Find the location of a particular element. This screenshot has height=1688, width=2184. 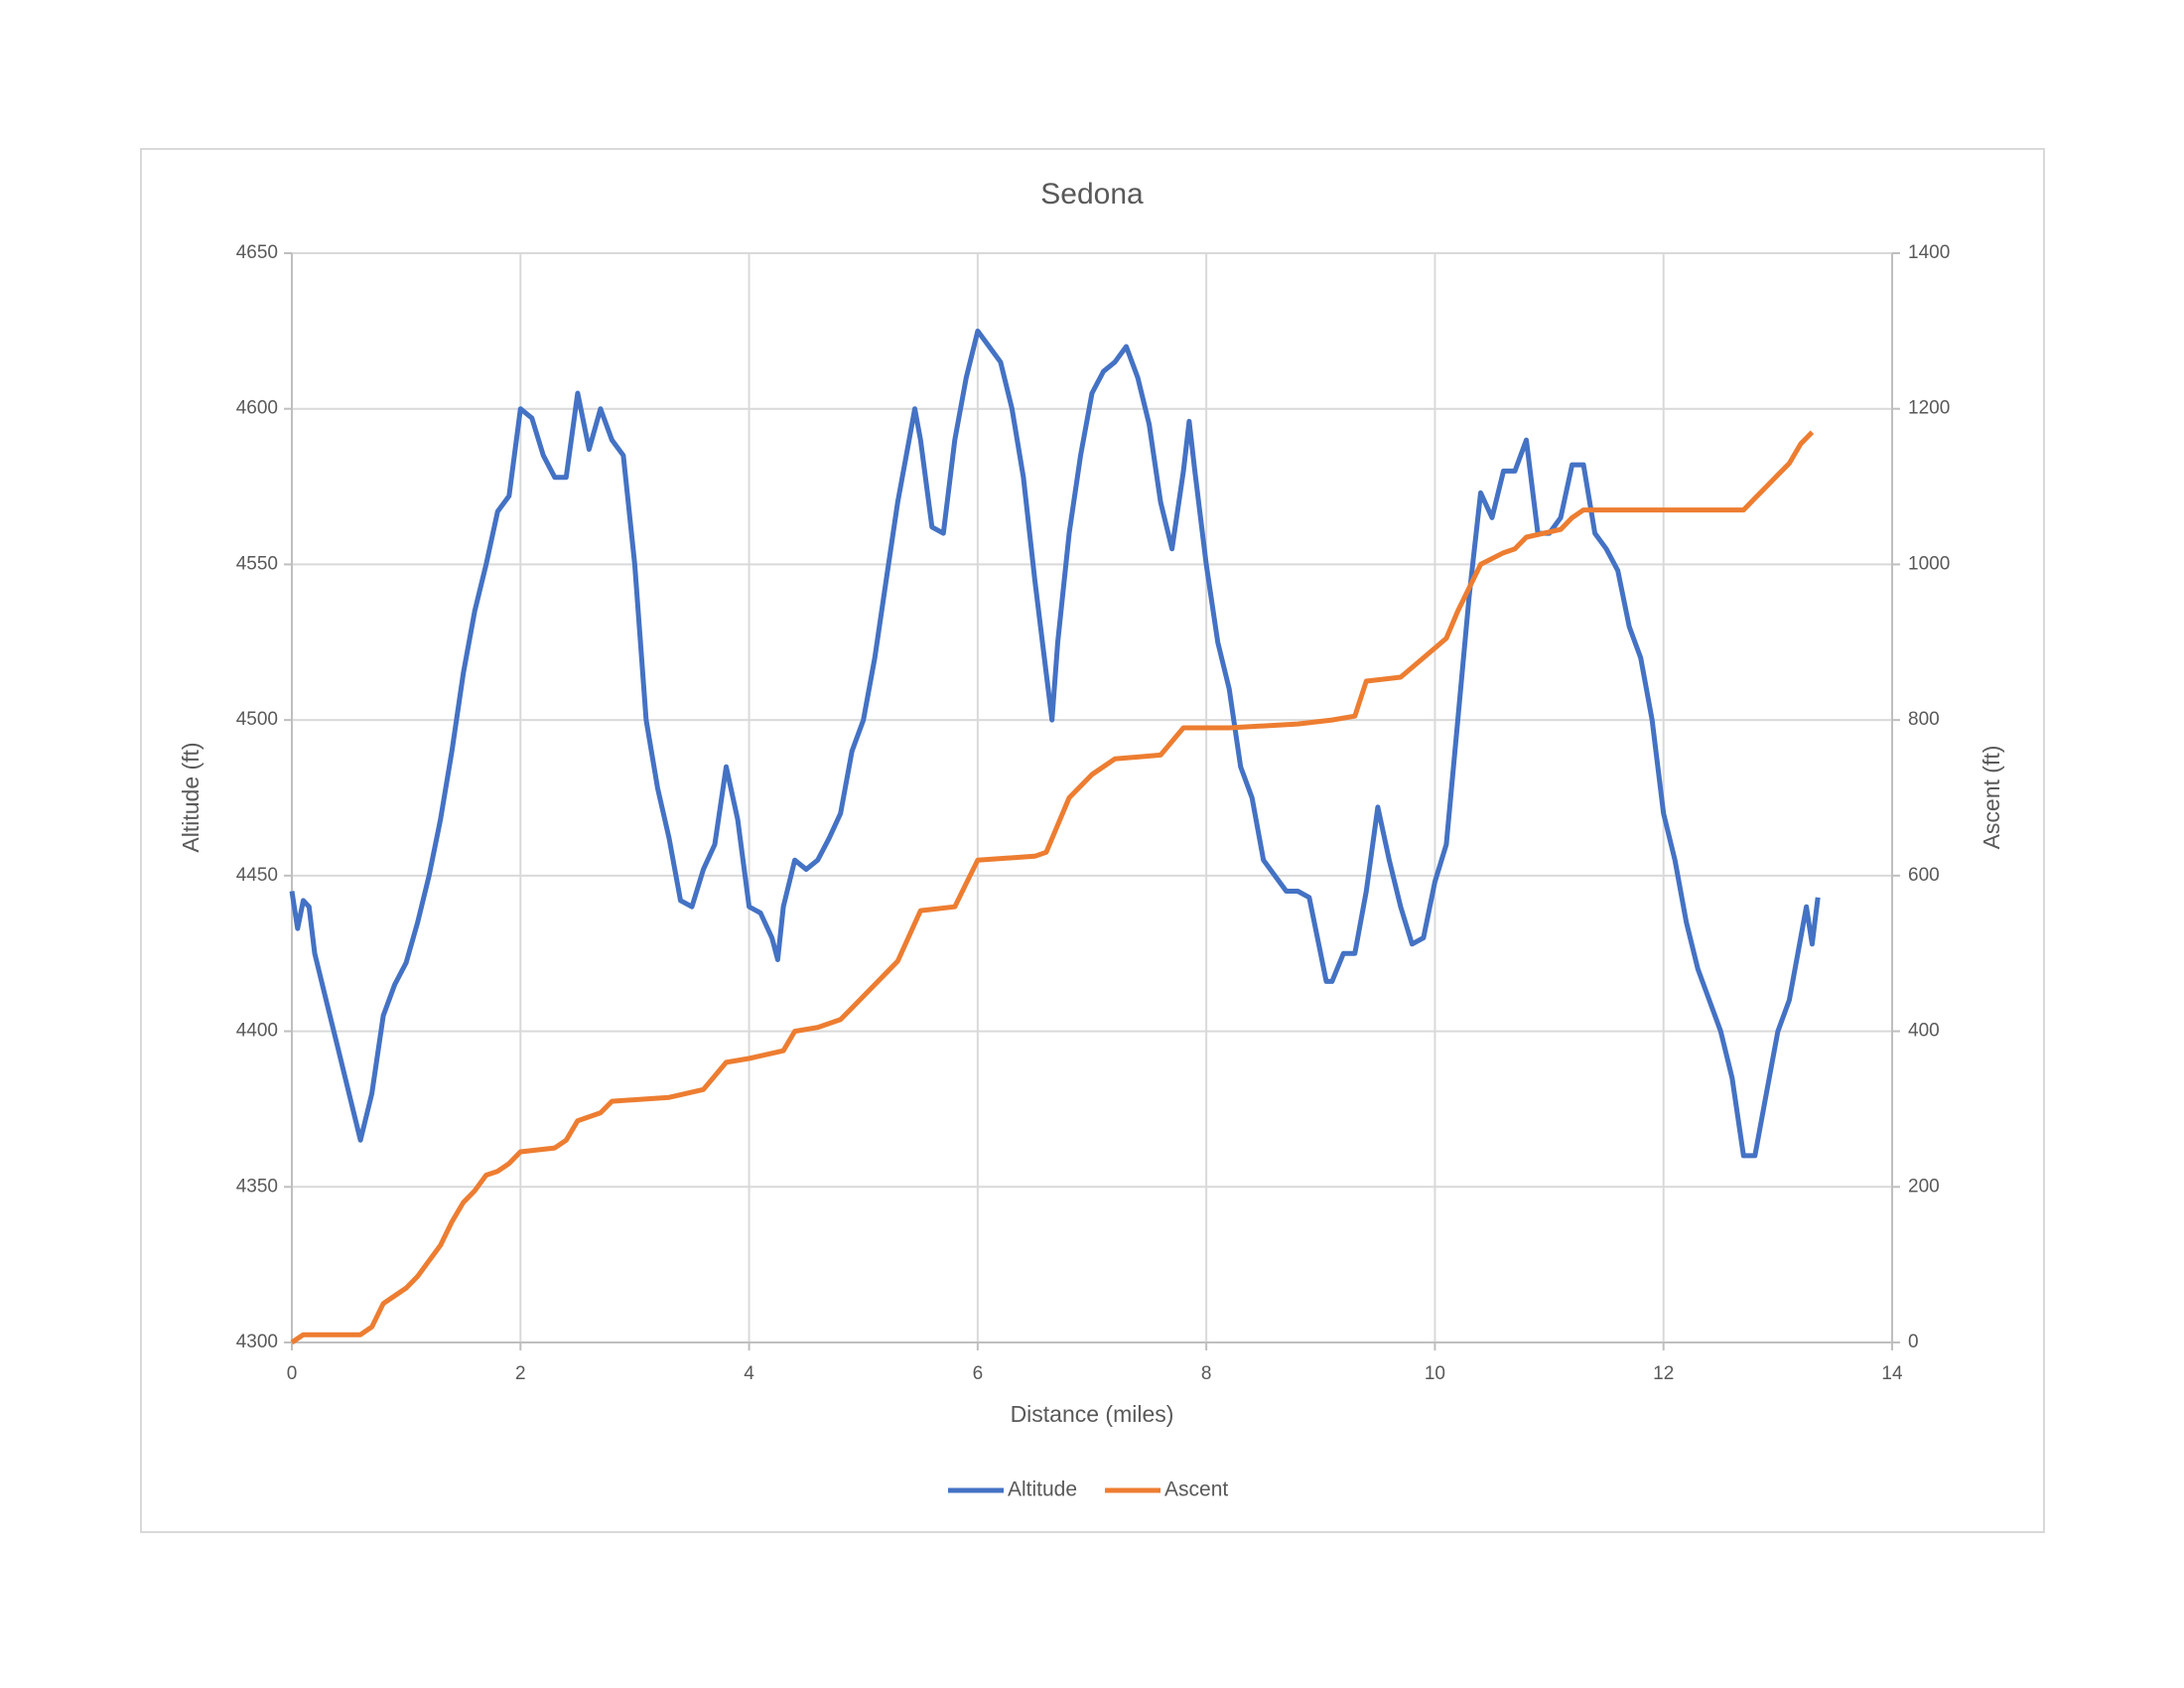

y-tick-label: 4300 is located at coordinates (257, 1342).